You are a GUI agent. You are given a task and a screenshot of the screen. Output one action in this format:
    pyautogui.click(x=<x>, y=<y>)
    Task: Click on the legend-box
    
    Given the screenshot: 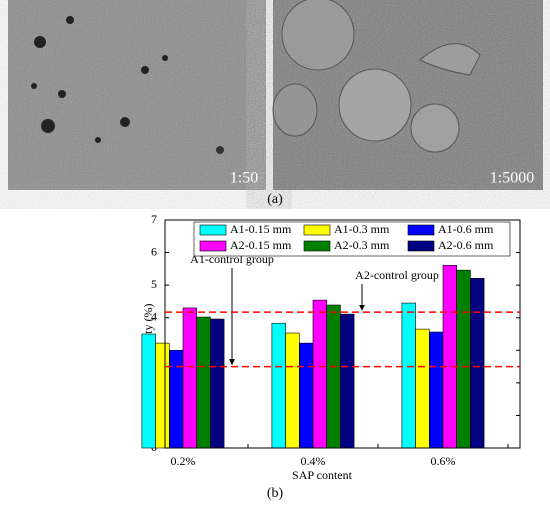 What is the action you would take?
    pyautogui.click(x=352, y=239)
    